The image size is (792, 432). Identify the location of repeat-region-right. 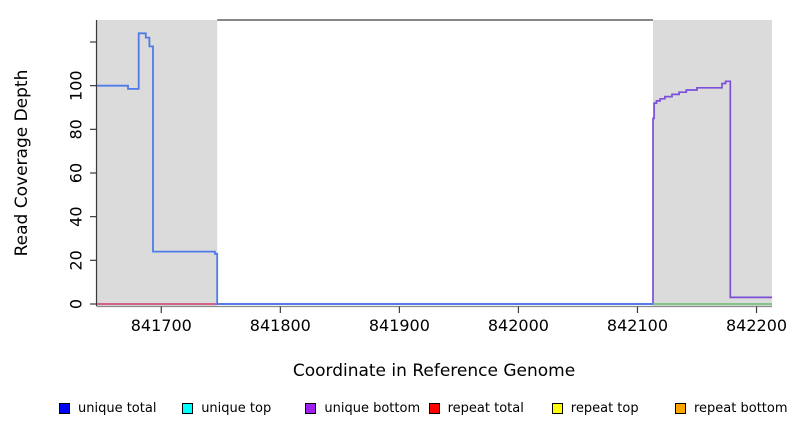
(712, 163).